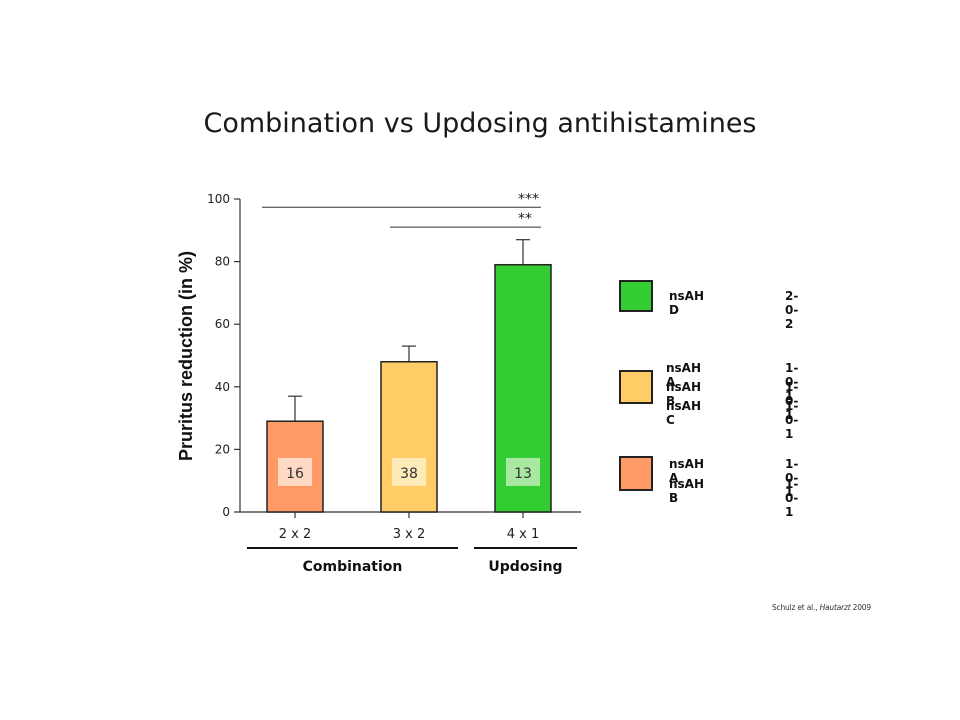 The height and width of the screenshot is (720, 960). Describe the element at coordinates (295, 534) in the screenshot. I see `x-tick-label: 2 x 2` at that location.